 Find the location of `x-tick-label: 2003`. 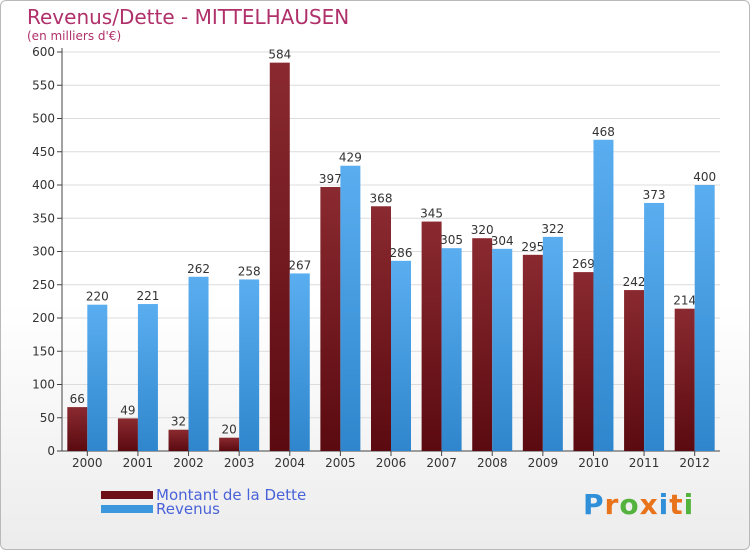

x-tick-label: 2003 is located at coordinates (239, 463).